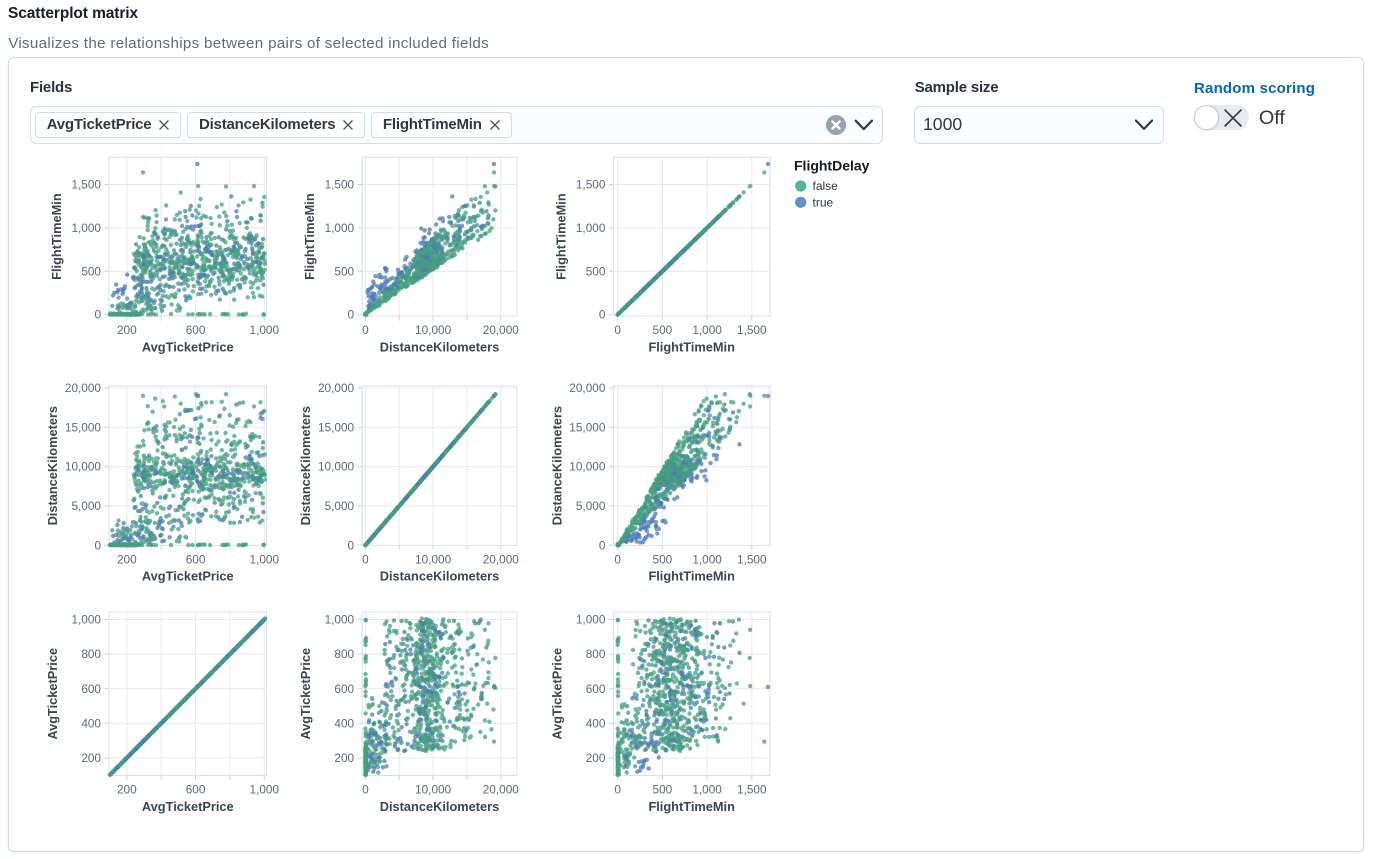 The width and height of the screenshot is (1373, 859). I want to click on svg-text: FlightDelay, so click(832, 165).